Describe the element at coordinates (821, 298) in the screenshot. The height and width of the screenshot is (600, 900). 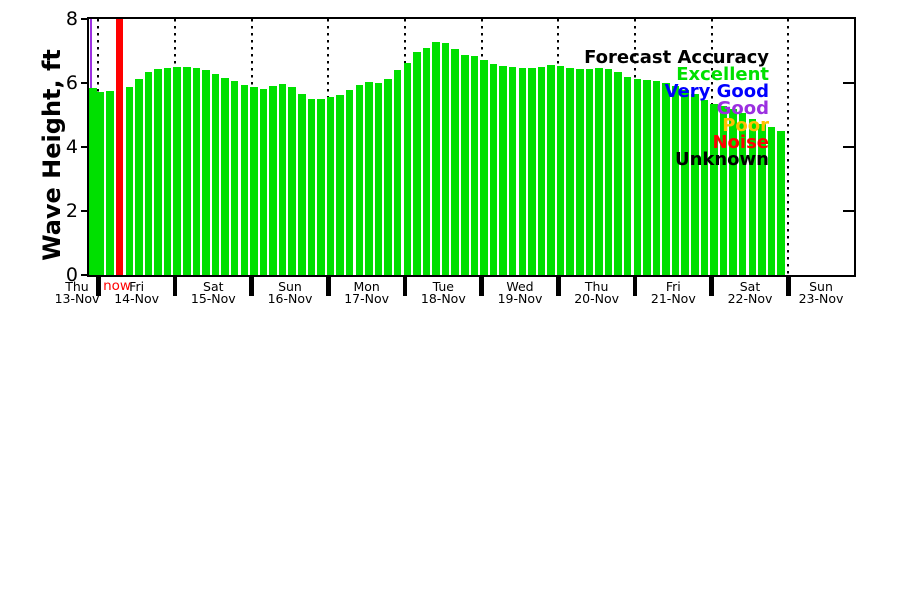
I see `day-date: 23-Nov` at that location.